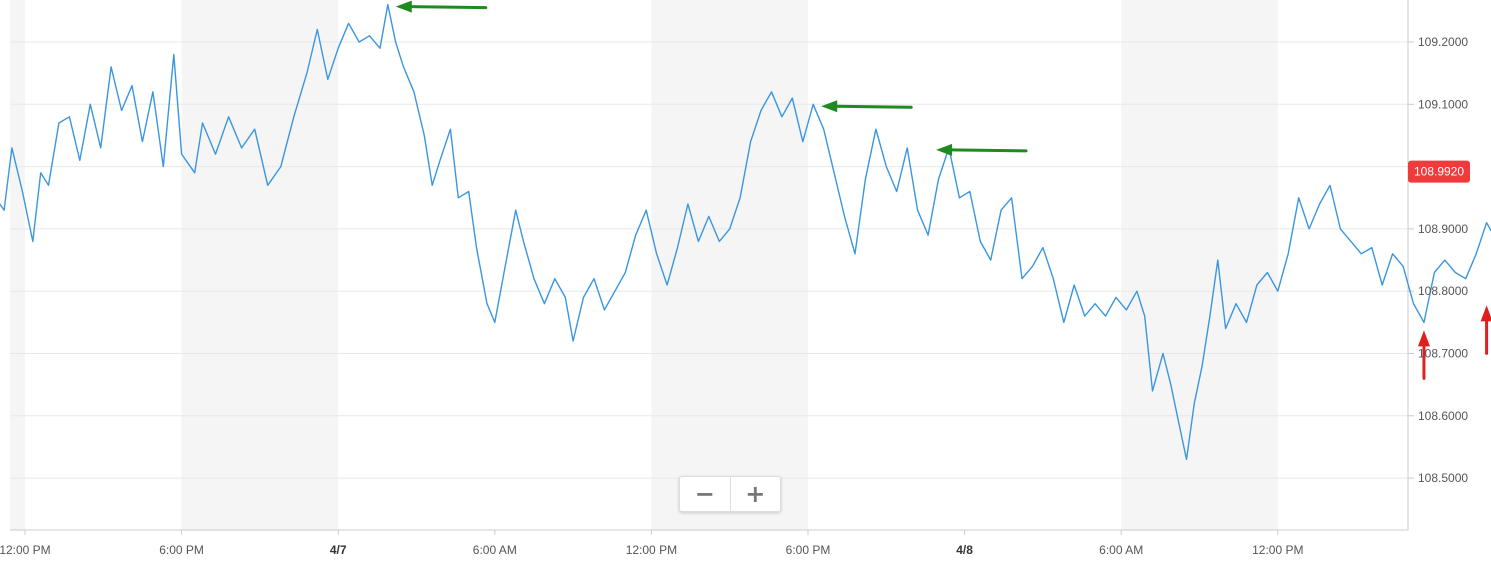 The height and width of the screenshot is (562, 1491). I want to click on last-value-label: 108.9920, so click(1439, 172).